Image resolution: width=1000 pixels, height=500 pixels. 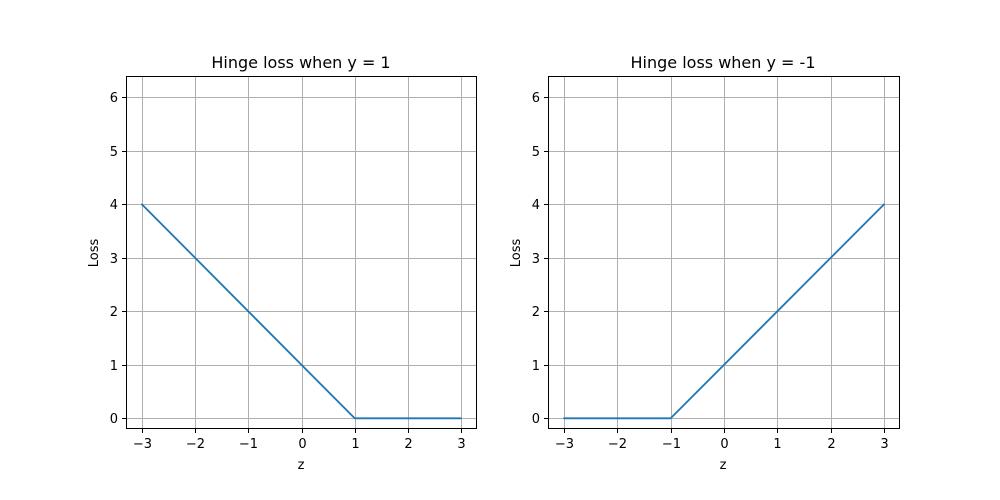 What do you see at coordinates (300, 62) in the screenshot?
I see `chart-title: Hinge loss when y = 1` at bounding box center [300, 62].